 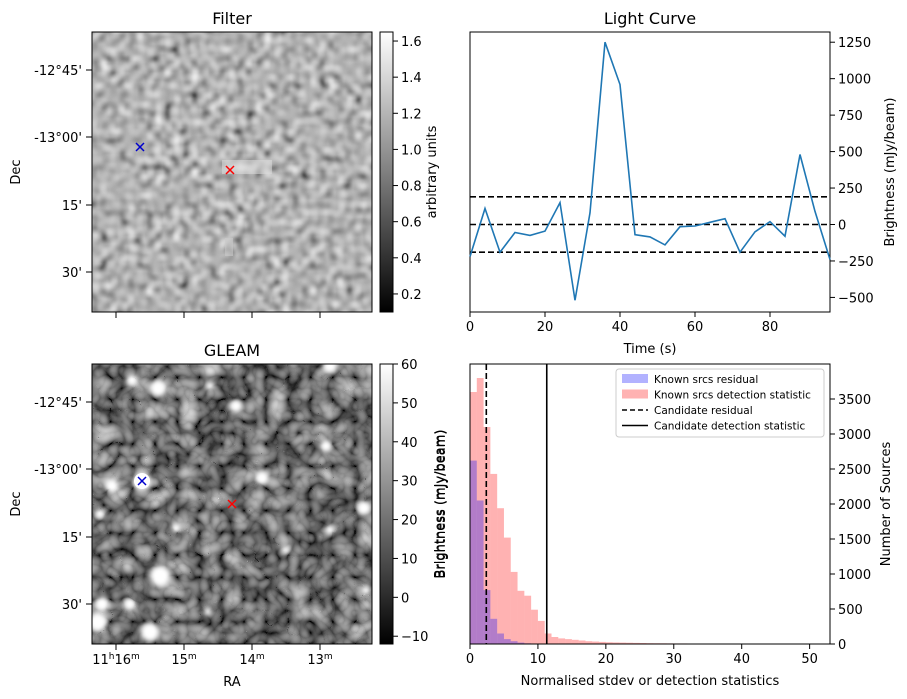 What do you see at coordinates (411, 187) in the screenshot?
I see `colorbar-tick-label: 0.8` at bounding box center [411, 187].